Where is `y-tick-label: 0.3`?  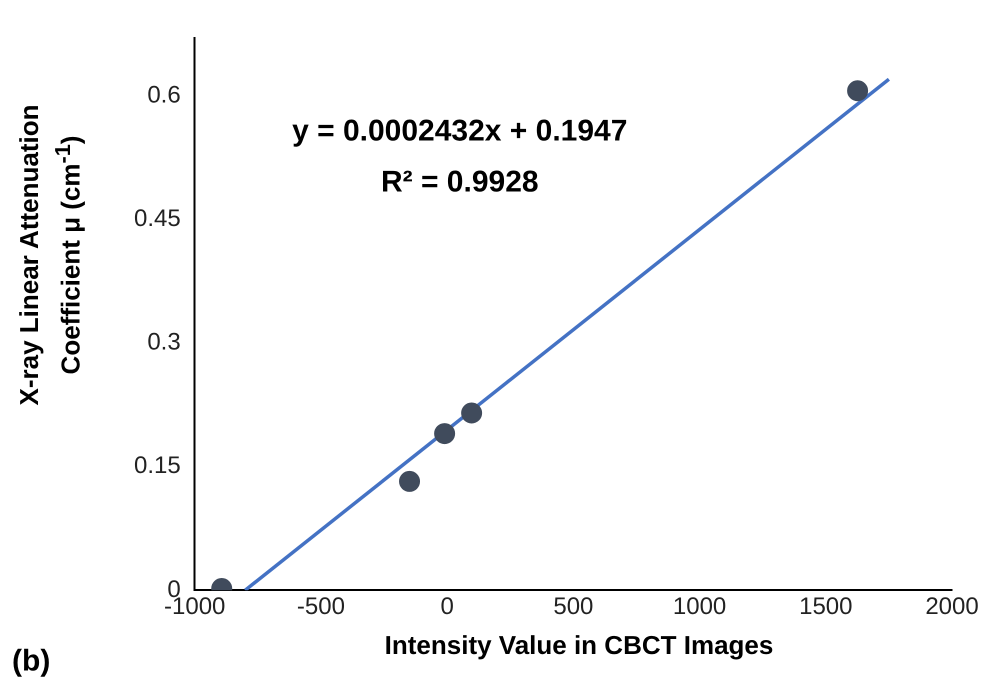 y-tick-label: 0.3 is located at coordinates (164, 342).